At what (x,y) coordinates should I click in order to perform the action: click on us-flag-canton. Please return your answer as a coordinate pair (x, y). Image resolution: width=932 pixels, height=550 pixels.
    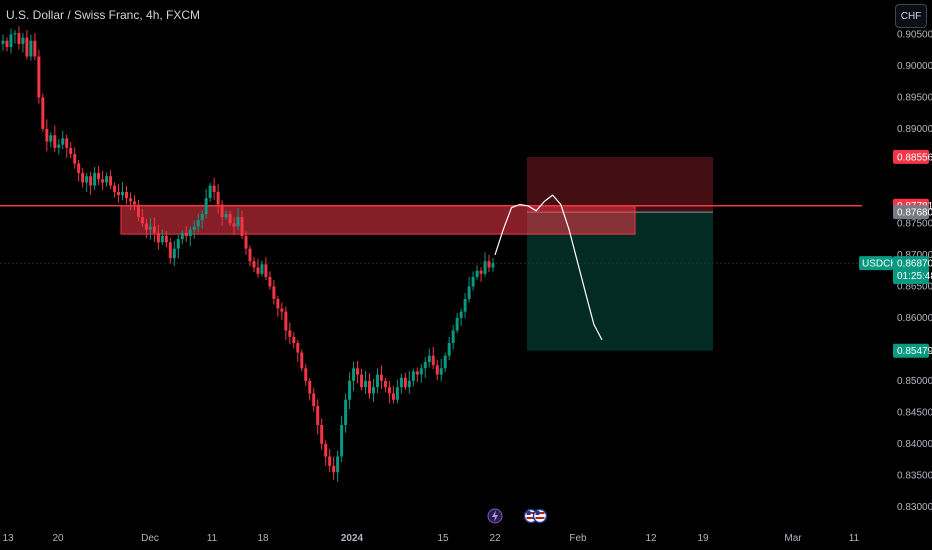
    Looking at the image, I should click on (537, 513).